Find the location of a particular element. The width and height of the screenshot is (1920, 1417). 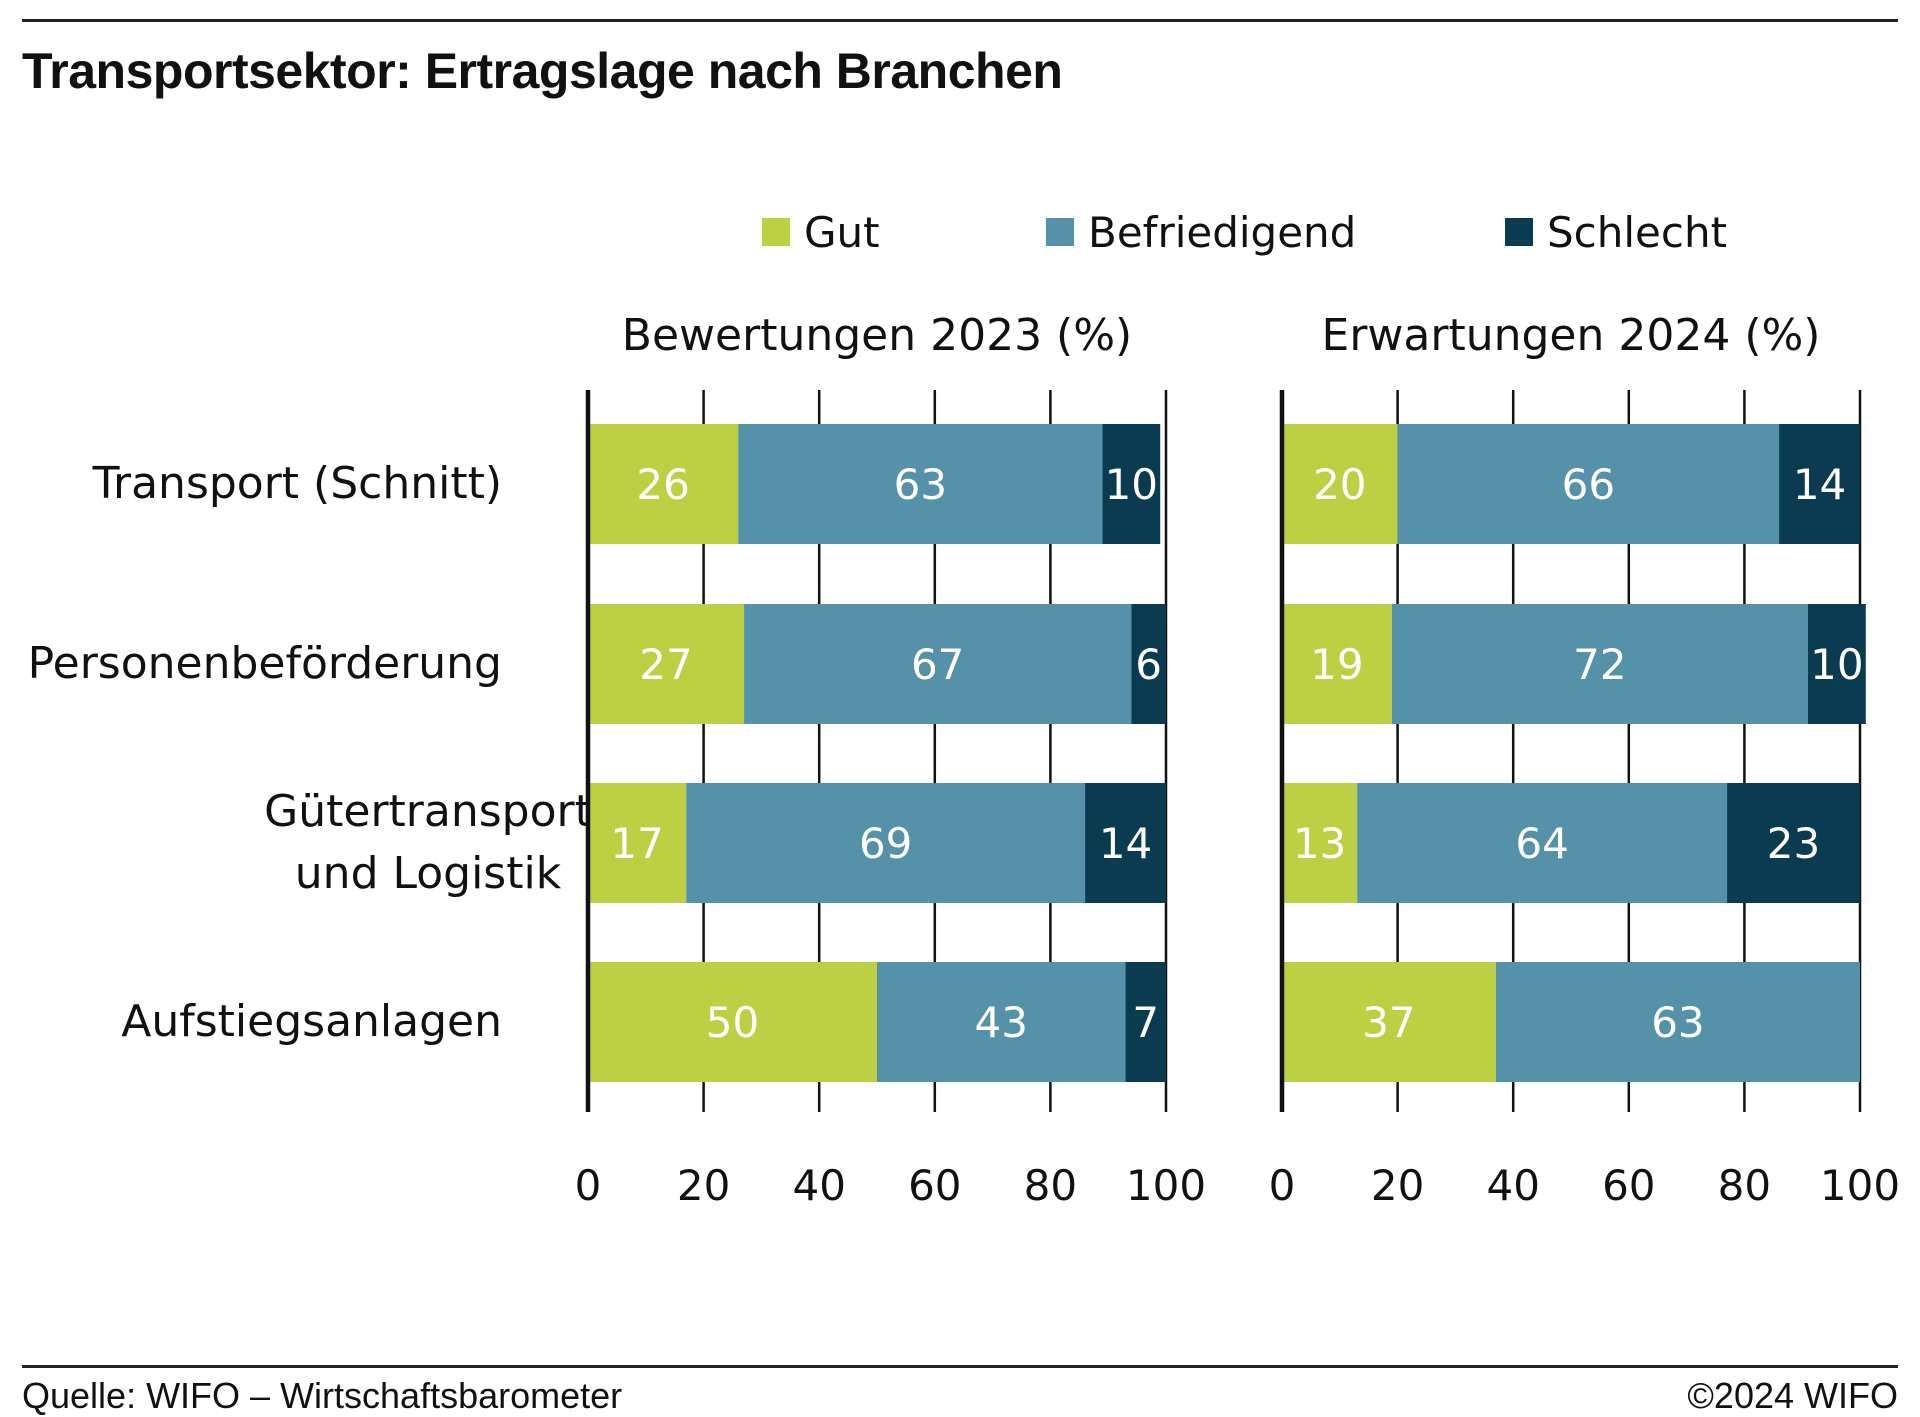

data-label: 37 is located at coordinates (1388, 1022).